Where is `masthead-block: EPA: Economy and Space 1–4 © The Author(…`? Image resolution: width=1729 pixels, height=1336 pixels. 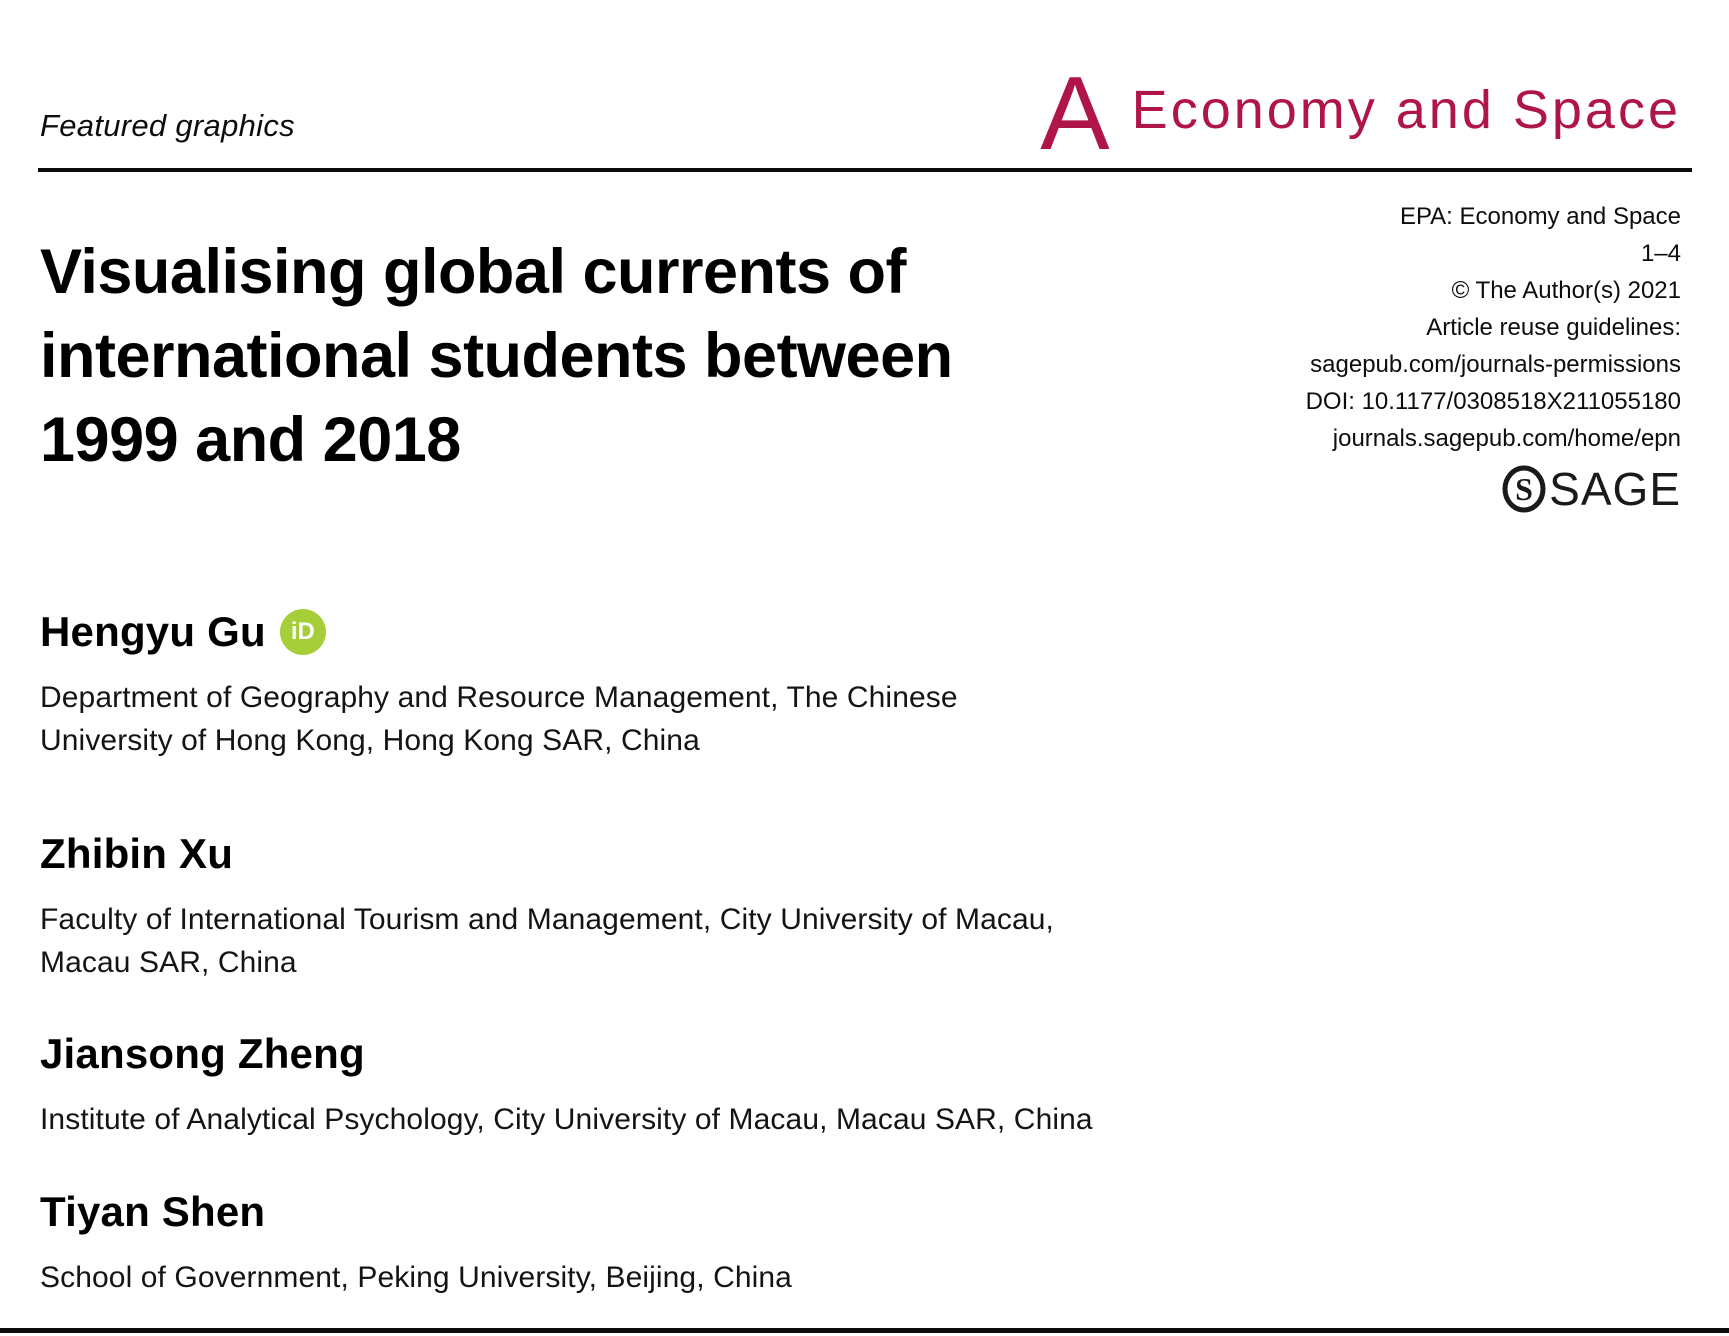
masthead-block: EPA: Economy and Space 1–4 © The Author(… is located at coordinates (1493, 355).